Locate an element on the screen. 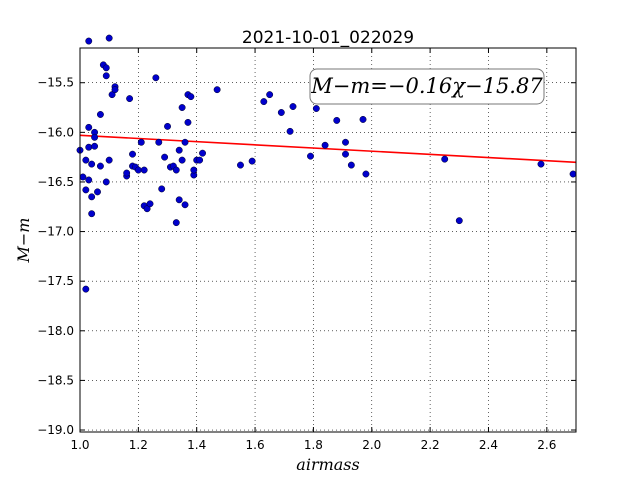 The width and height of the screenshot is (640, 480). fit-line-layer is located at coordinates (328, 149).